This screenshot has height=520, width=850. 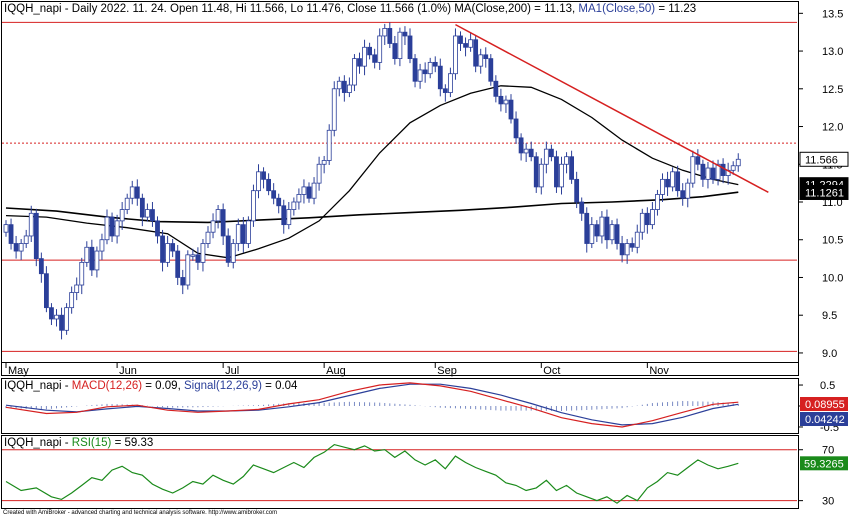 What do you see at coordinates (827, 386) in the screenshot?
I see `macd-tick-label-0: 0.5` at bounding box center [827, 386].